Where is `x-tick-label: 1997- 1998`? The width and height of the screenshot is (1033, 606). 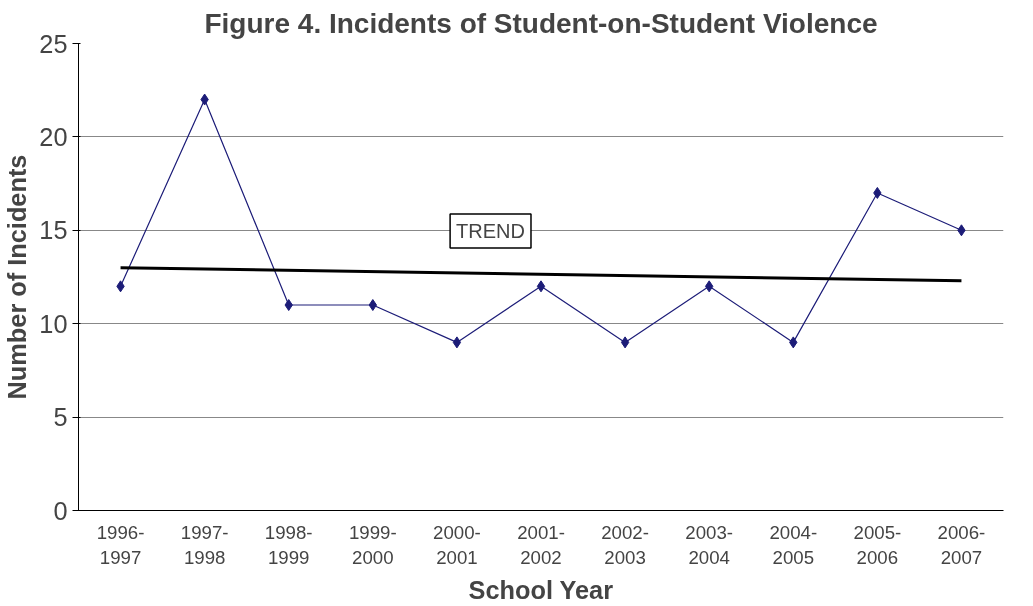 x-tick-label: 1997- 1998 is located at coordinates (204, 544).